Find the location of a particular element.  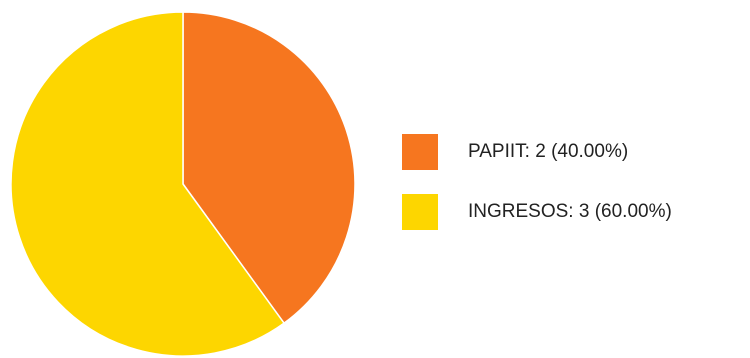

legend-label-ingresos: INGRESOS: 3 (60.00%) is located at coordinates (570, 211).